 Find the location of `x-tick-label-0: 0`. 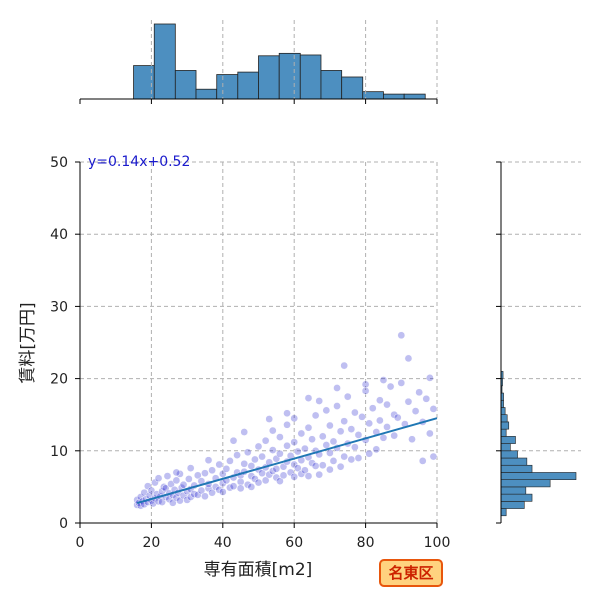

x-tick-label-0: 0 is located at coordinates (80, 543).